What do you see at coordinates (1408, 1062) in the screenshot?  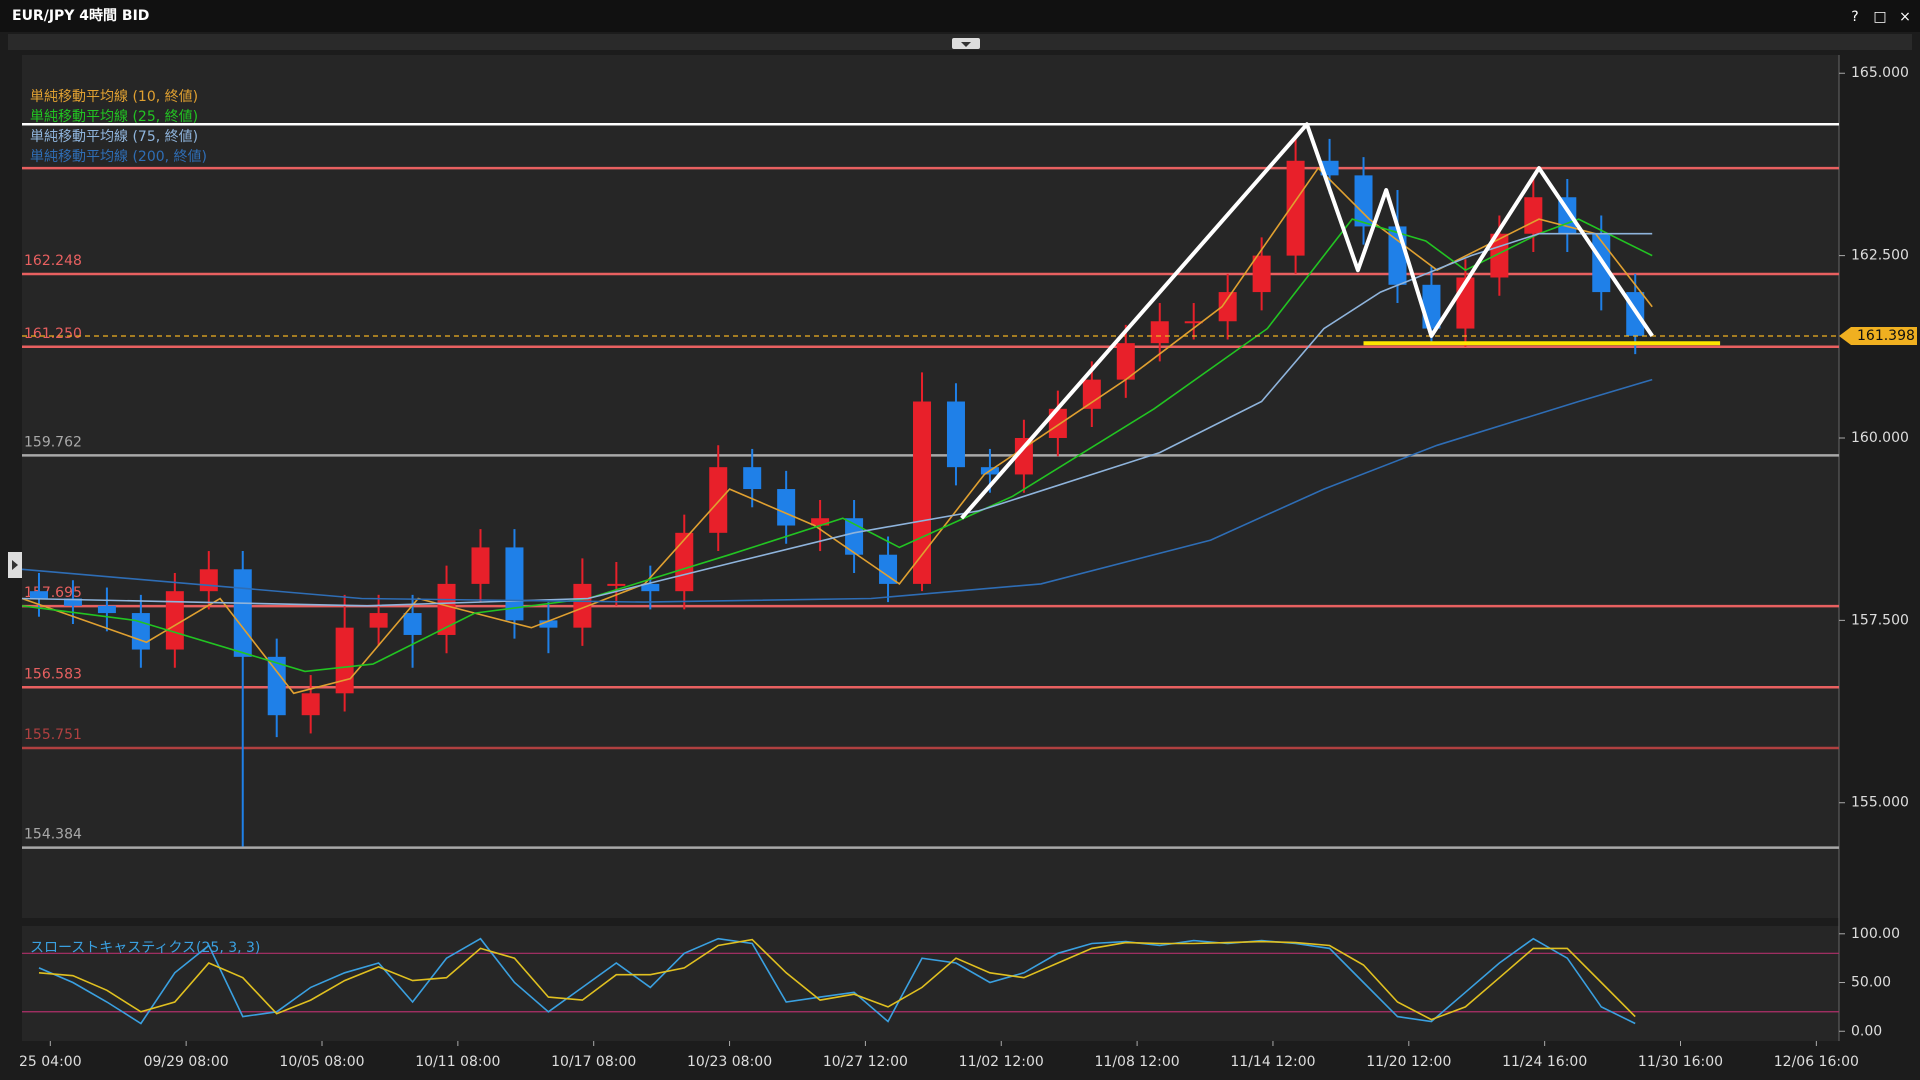 I see `x-tick-label: 11/20 12:00` at bounding box center [1408, 1062].